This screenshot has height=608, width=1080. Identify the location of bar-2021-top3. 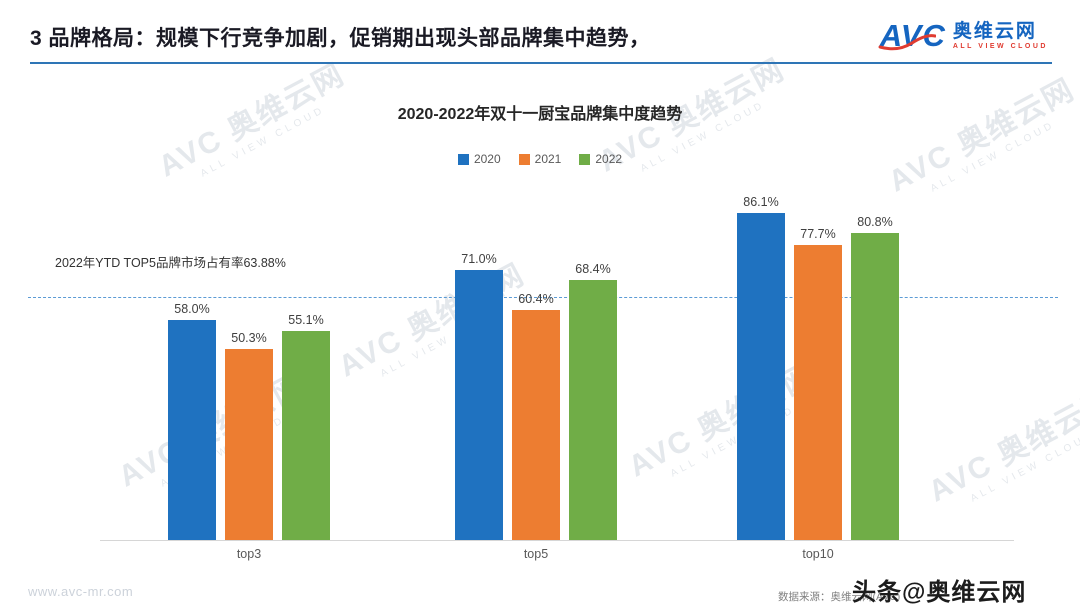
(249, 444).